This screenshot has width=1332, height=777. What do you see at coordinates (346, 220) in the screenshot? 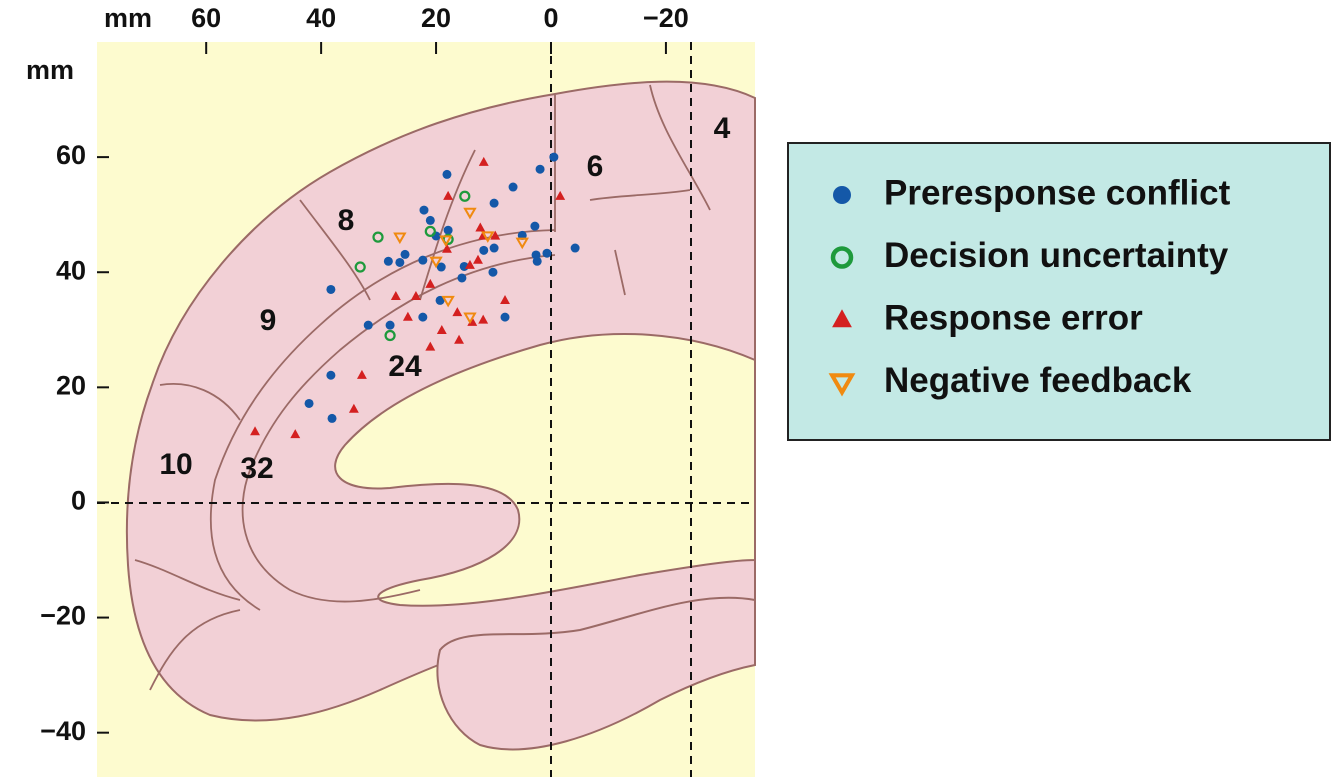
I see `region-label: 8` at bounding box center [346, 220].